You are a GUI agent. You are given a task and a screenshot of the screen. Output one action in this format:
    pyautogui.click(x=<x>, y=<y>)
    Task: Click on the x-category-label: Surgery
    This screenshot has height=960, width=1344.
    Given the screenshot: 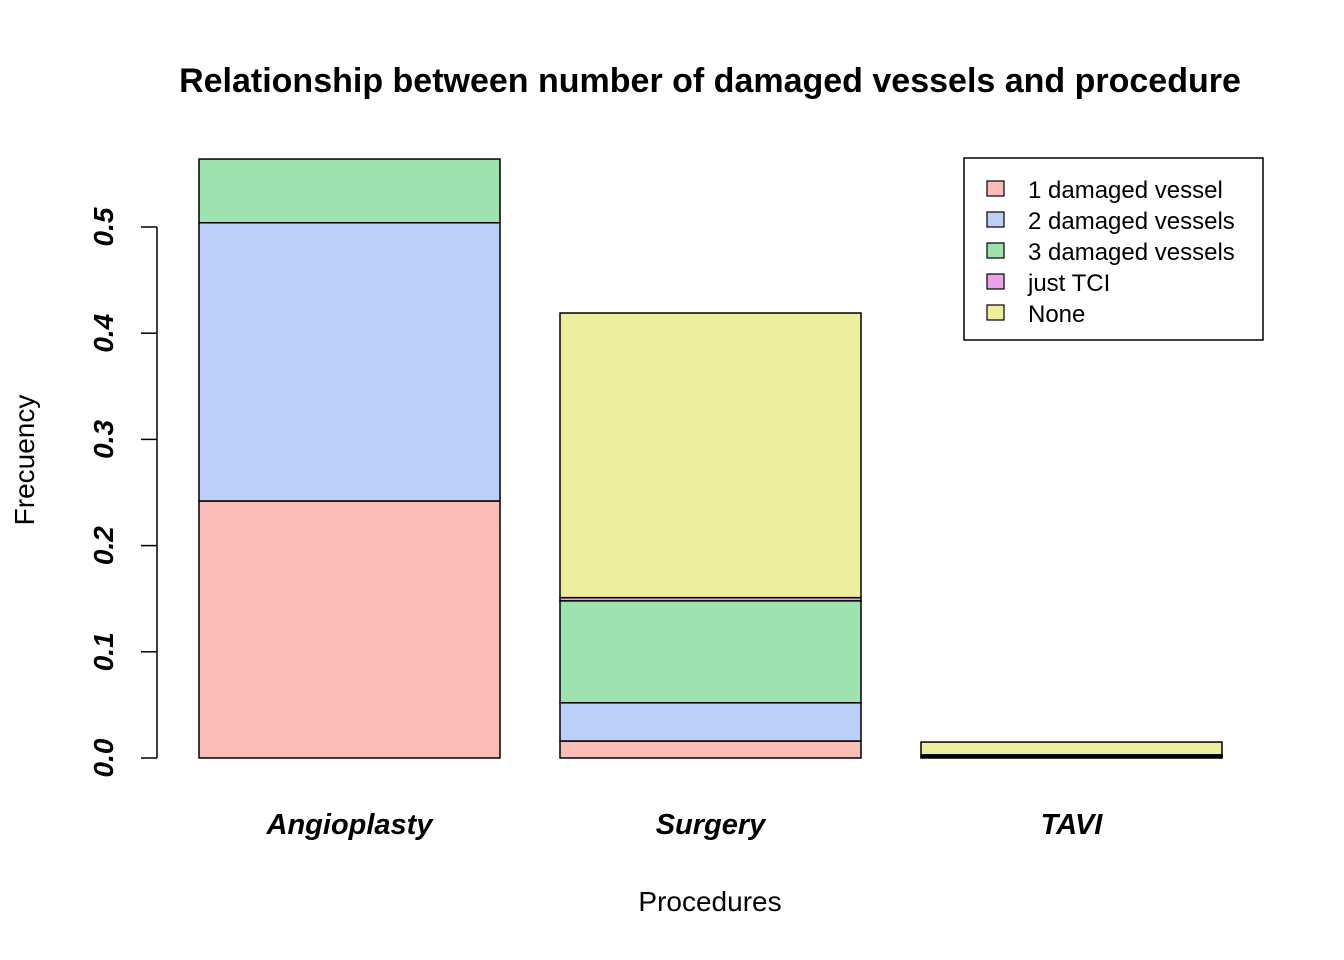 What is the action you would take?
    pyautogui.click(x=711, y=825)
    